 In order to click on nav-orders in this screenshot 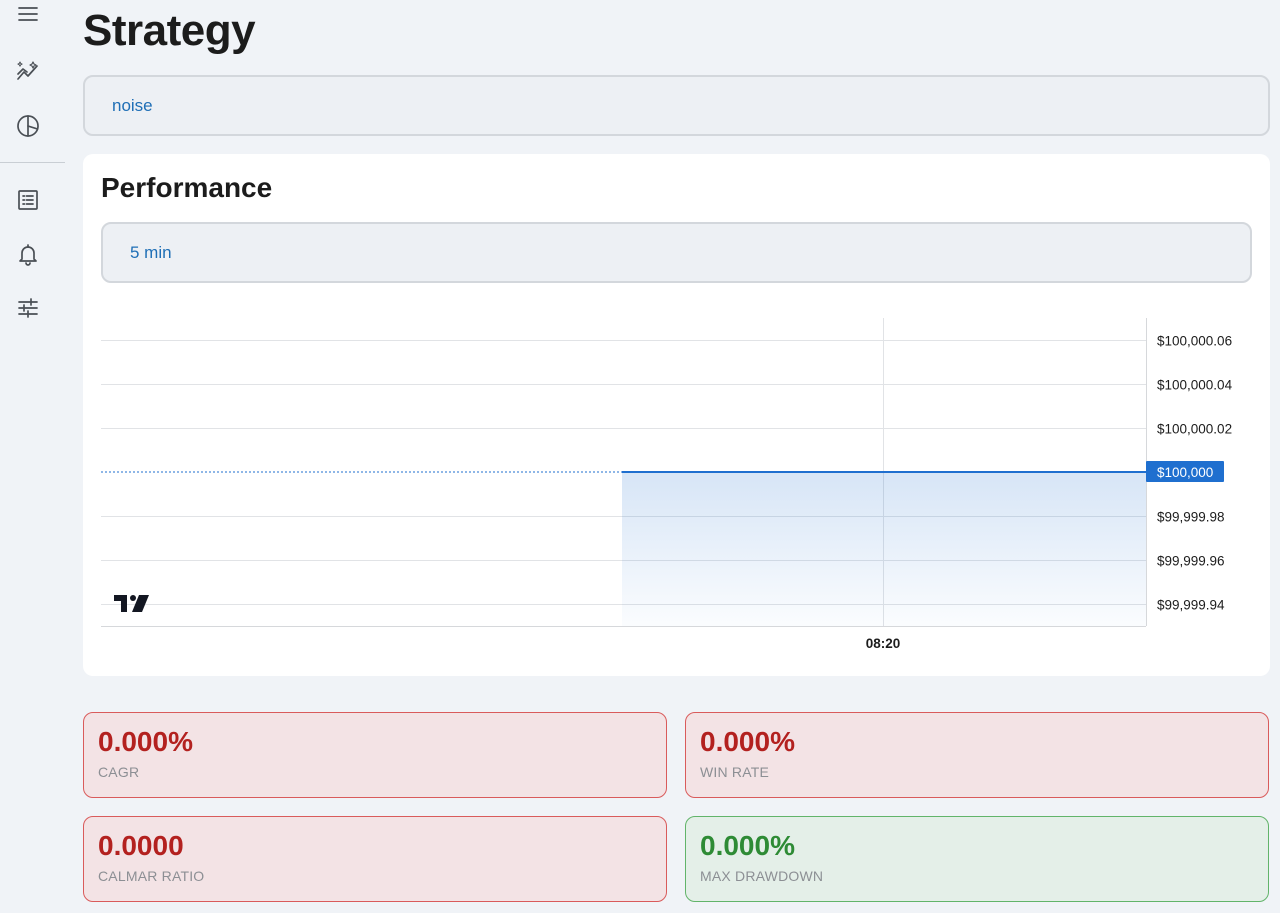, I will do `click(28, 200)`.